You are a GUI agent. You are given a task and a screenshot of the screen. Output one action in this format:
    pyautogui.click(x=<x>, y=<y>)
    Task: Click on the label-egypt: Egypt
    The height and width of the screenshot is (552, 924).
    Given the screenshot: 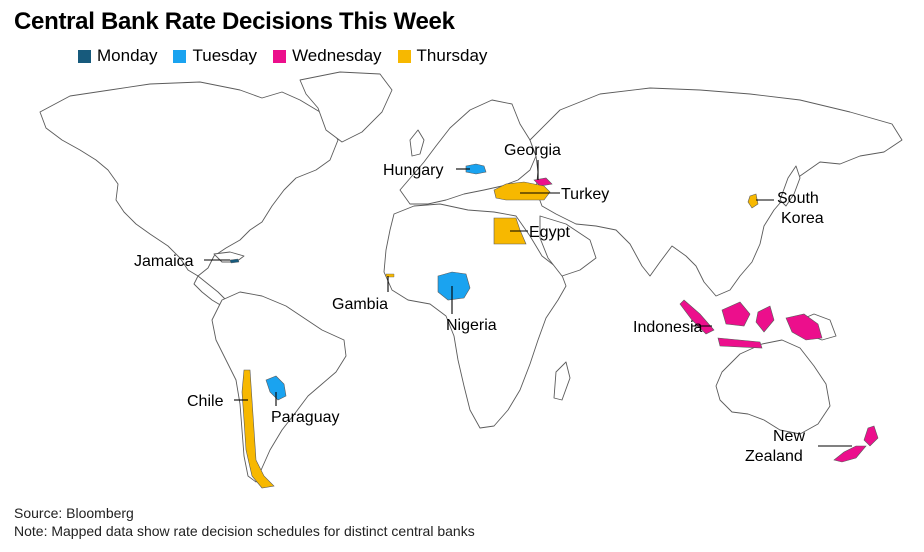 What is the action you would take?
    pyautogui.click(x=549, y=232)
    